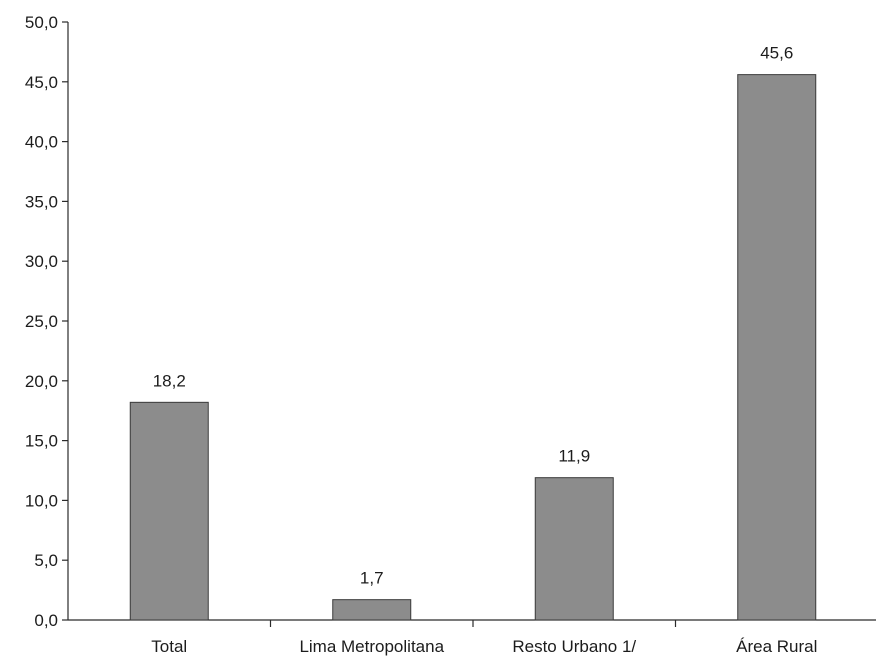  I want to click on data-label: 18,2, so click(169, 380).